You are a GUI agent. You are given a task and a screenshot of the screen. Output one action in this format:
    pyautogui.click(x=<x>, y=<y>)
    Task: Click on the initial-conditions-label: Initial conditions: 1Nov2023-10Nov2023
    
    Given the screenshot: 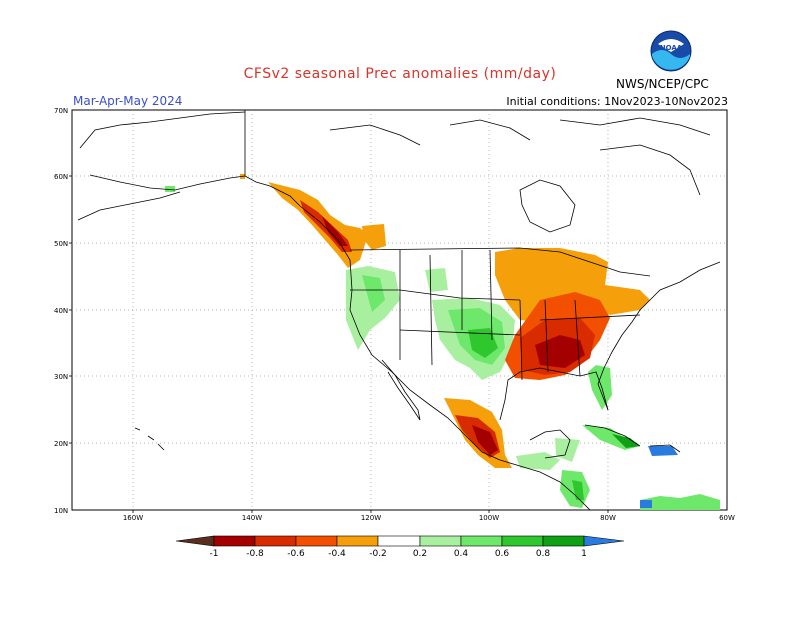 What is the action you would take?
    pyautogui.click(x=617, y=101)
    